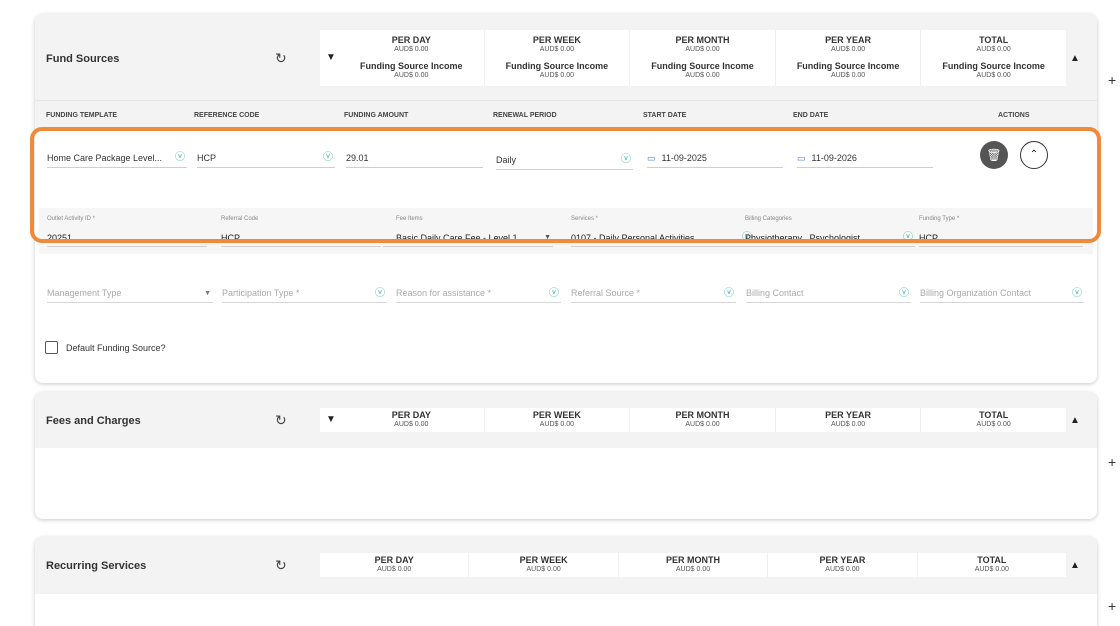  What do you see at coordinates (865, 159) in the screenshot?
I see `end-date-input: ▭ 11-09-2026` at bounding box center [865, 159].